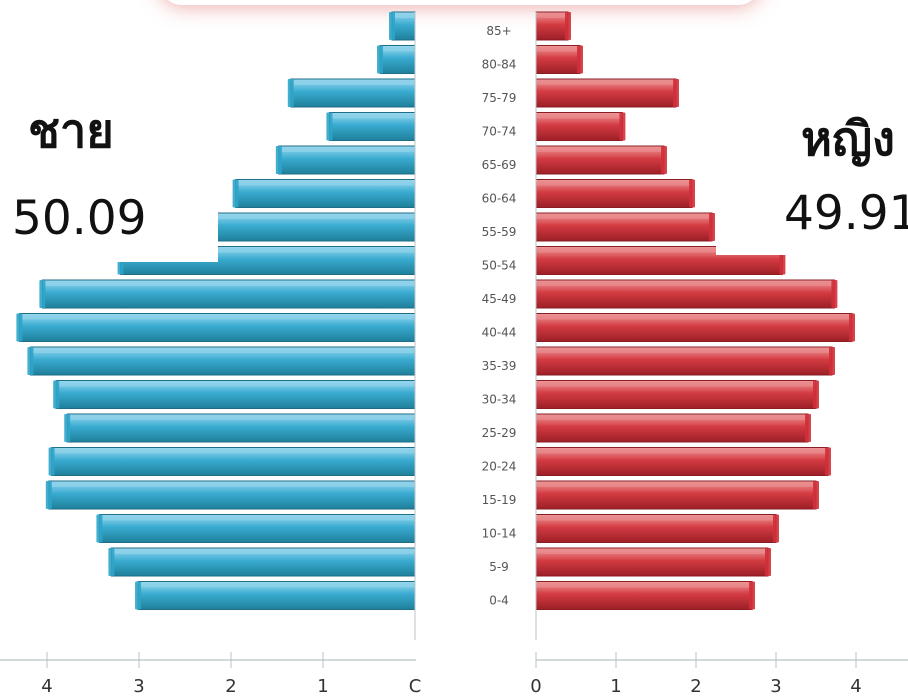 This screenshot has width=908, height=700. What do you see at coordinates (499, 534) in the screenshot?
I see `age-group-label: 10-14` at bounding box center [499, 534].